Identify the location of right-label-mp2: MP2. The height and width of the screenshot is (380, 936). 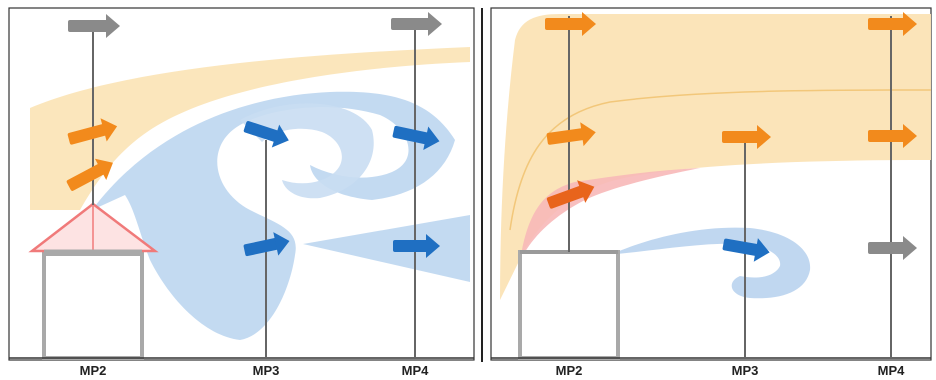
(569, 370).